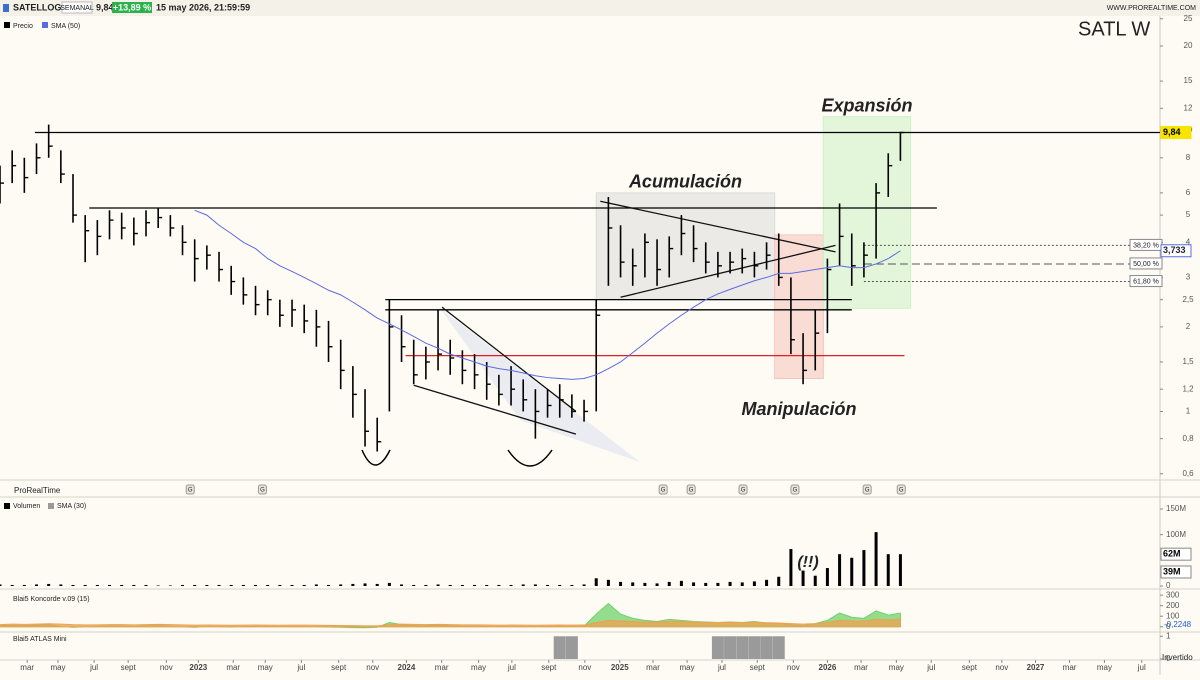 The height and width of the screenshot is (680, 1200). What do you see at coordinates (600, 8) in the screenshot?
I see `header-bar` at bounding box center [600, 8].